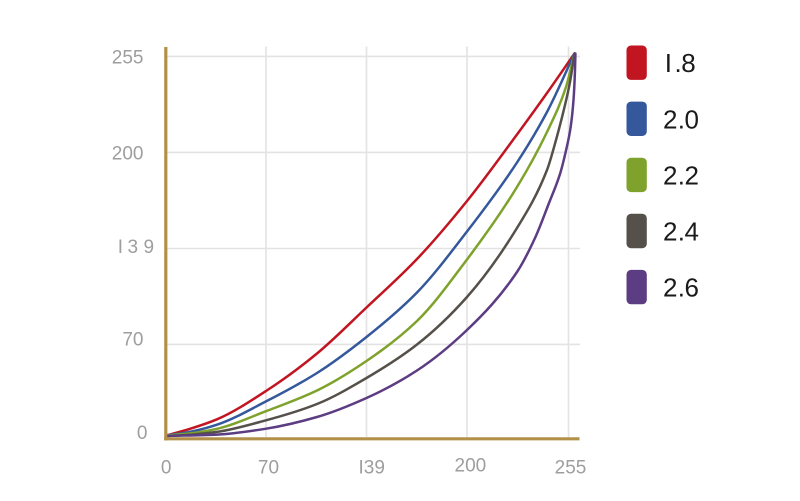 This screenshot has height=501, width=800. What do you see at coordinates (681, 288) in the screenshot?
I see `svg-text: 2.6` at bounding box center [681, 288].